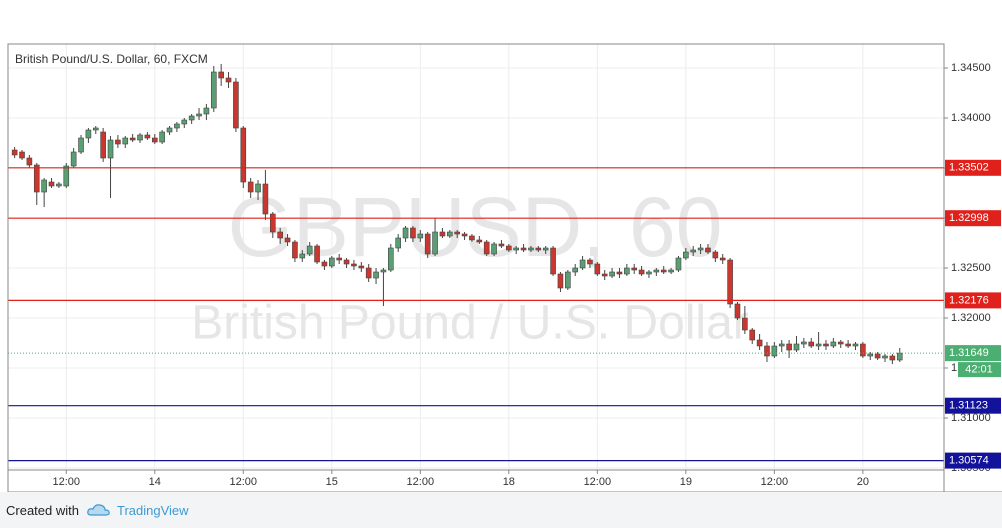 The height and width of the screenshot is (528, 1002). Describe the element at coordinates (475, 227) in the screenshot. I see `watermark: GBPUSD, 60` at that location.